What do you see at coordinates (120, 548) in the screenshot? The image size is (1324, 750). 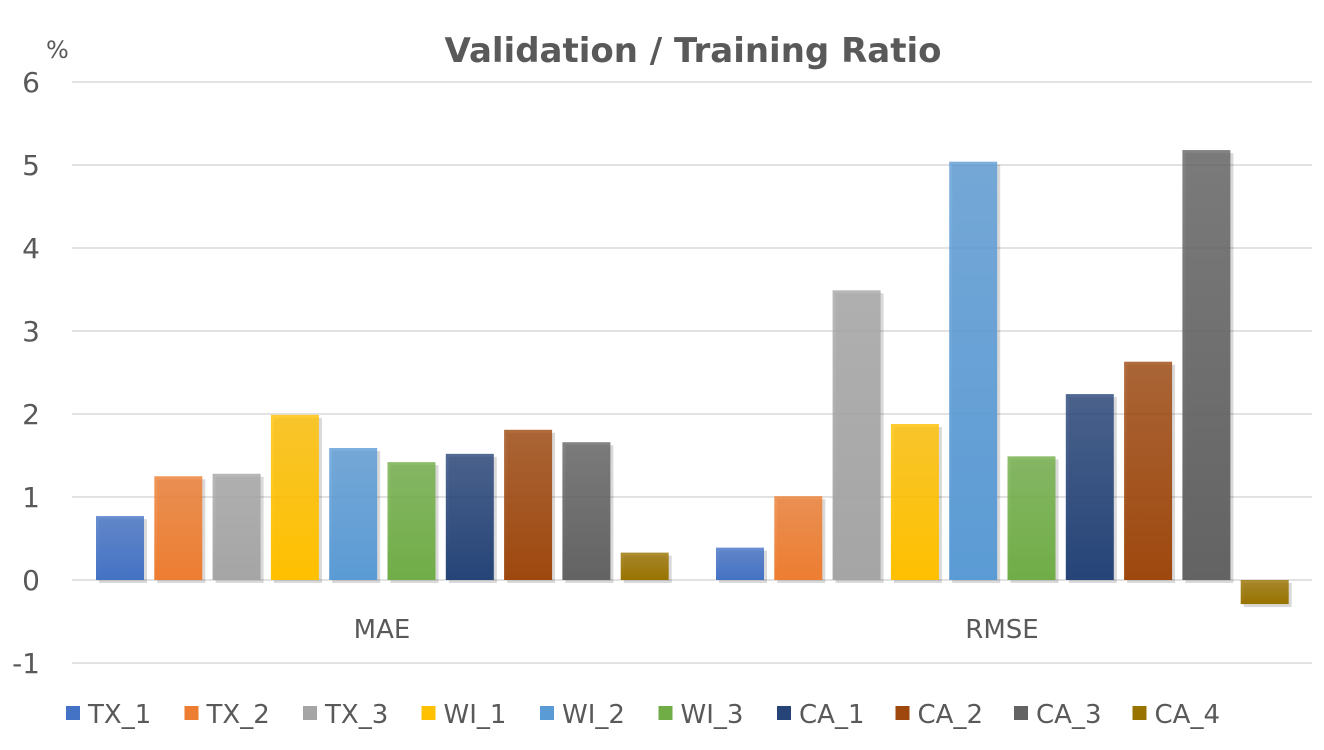 I see `bar-tx-1-mae` at bounding box center [120, 548].